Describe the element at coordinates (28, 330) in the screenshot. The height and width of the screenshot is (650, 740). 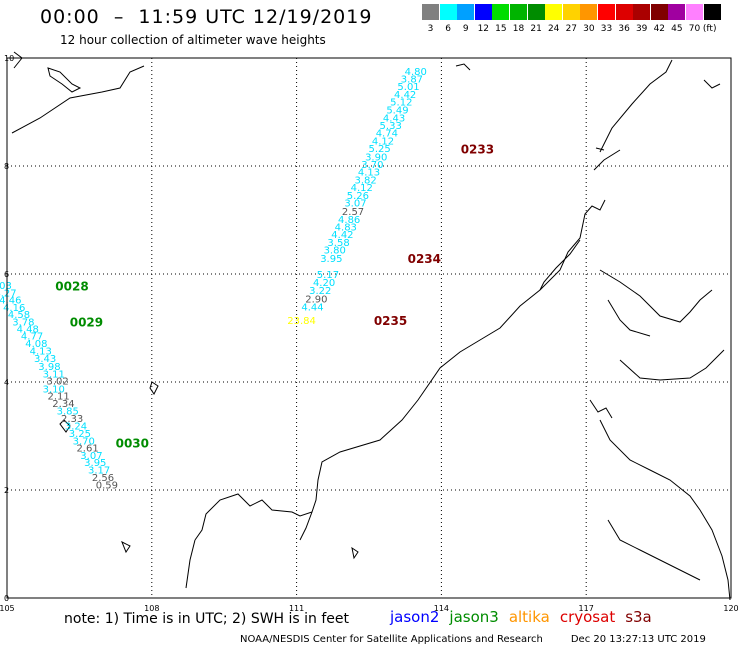
I see `wave-height-value: 4.48` at that location.